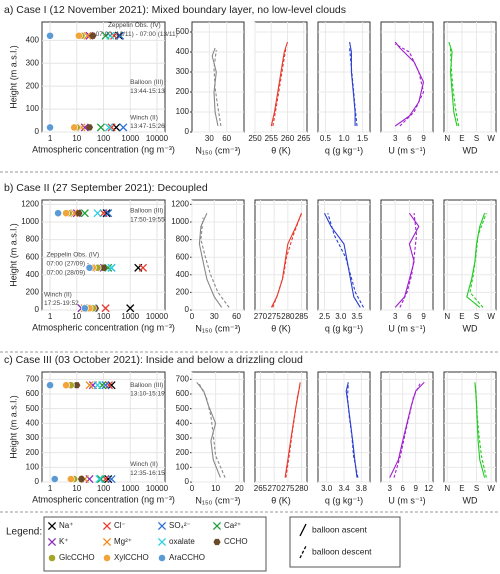 The image size is (500, 574). Describe the element at coordinates (33, 378) in the screenshot. I see `y-tick-label: 700` at that location.